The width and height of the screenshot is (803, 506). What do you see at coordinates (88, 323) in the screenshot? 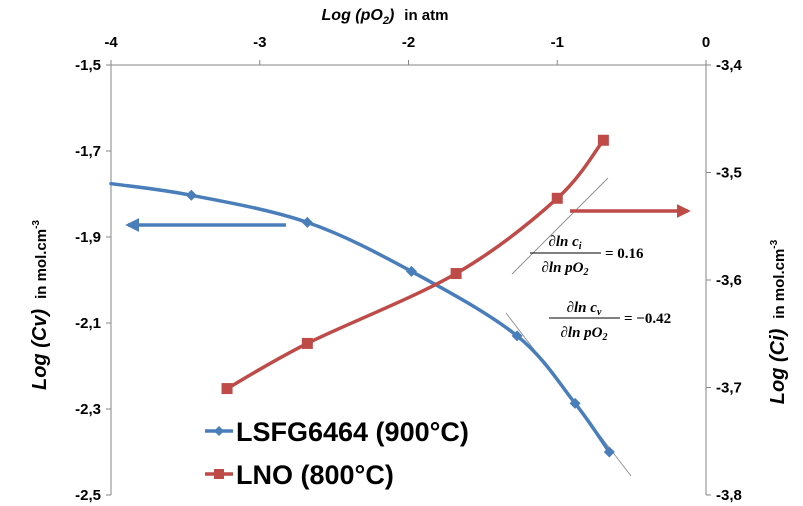
I see `y-left-tick-label: -2,1` at bounding box center [88, 323].